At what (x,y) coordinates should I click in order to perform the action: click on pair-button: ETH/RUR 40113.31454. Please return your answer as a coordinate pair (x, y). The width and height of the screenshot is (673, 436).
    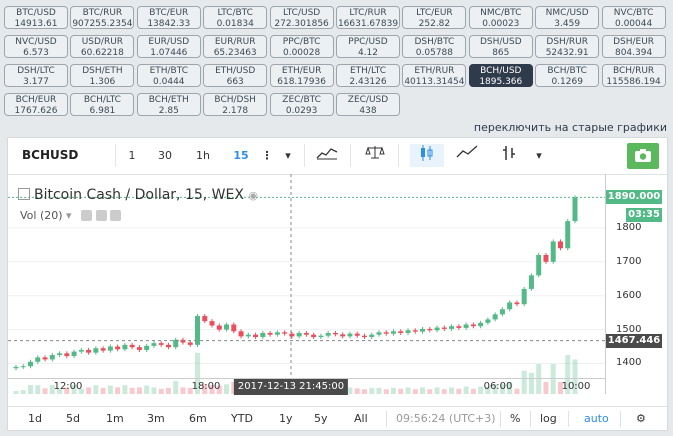
    Looking at the image, I should click on (434, 75).